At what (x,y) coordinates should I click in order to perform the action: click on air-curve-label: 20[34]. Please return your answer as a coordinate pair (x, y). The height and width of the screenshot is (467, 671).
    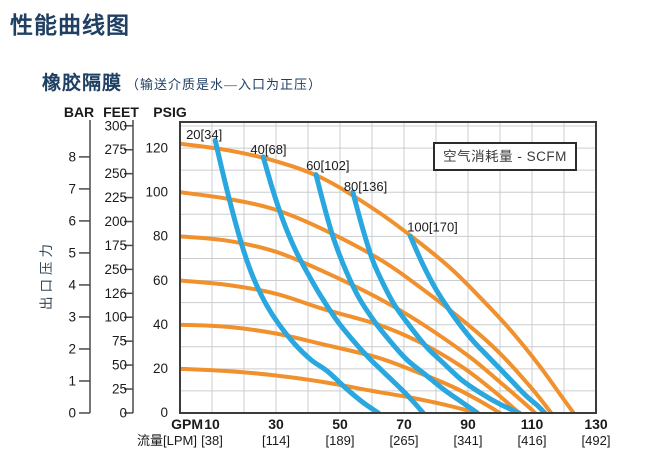
    Looking at the image, I should click on (204, 134).